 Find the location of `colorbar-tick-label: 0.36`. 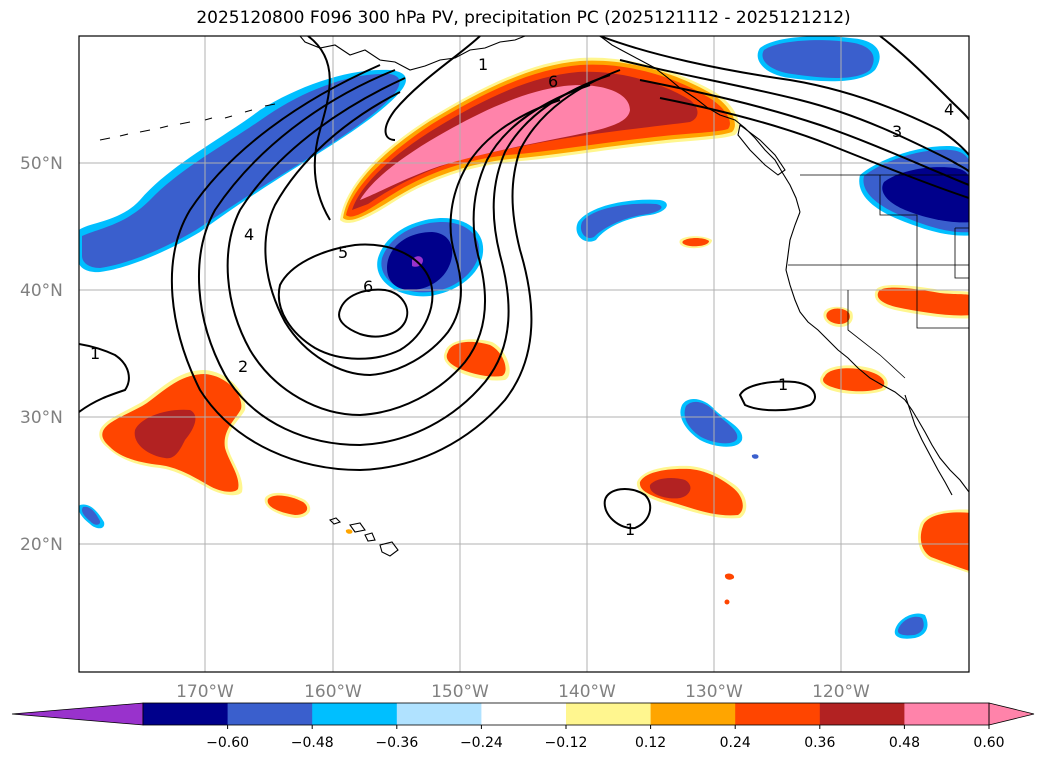

colorbar-tick-label: 0.36 is located at coordinates (819, 743).